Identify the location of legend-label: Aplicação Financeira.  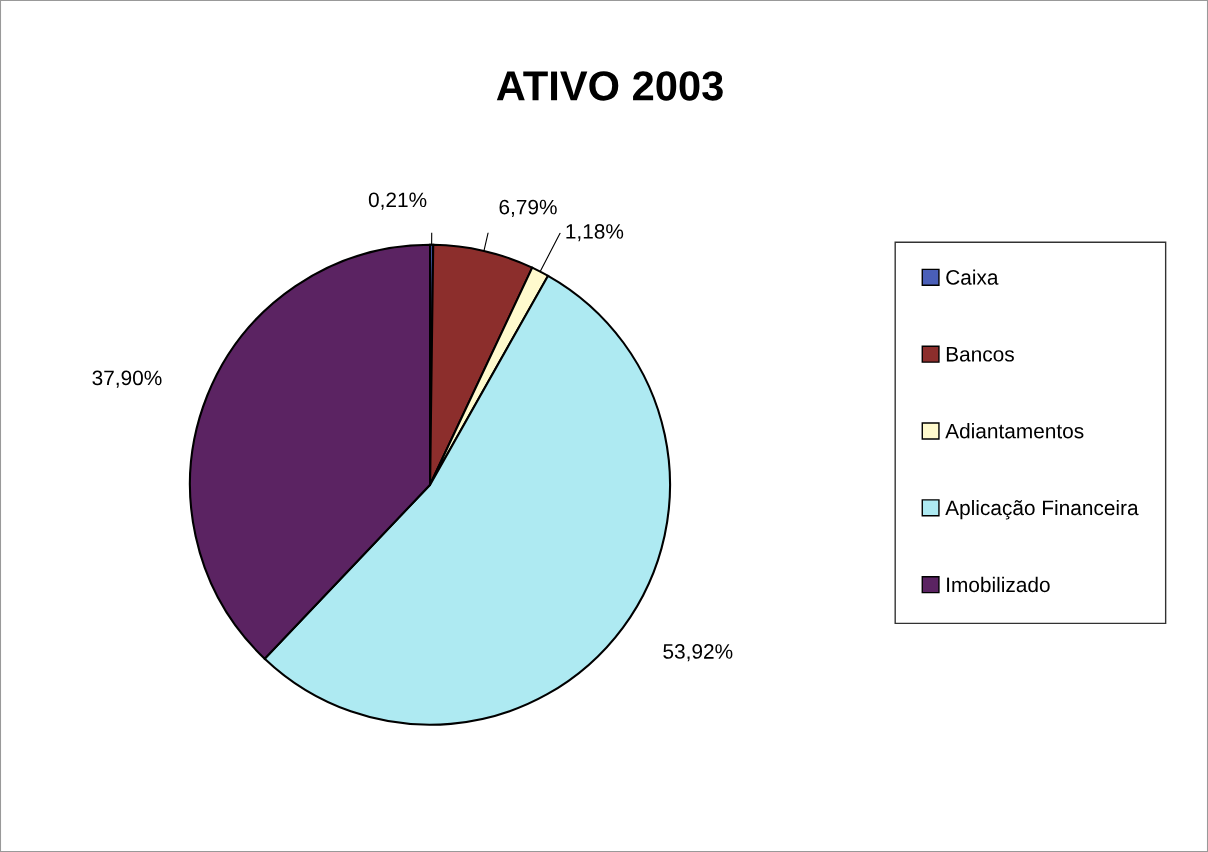
(1042, 509).